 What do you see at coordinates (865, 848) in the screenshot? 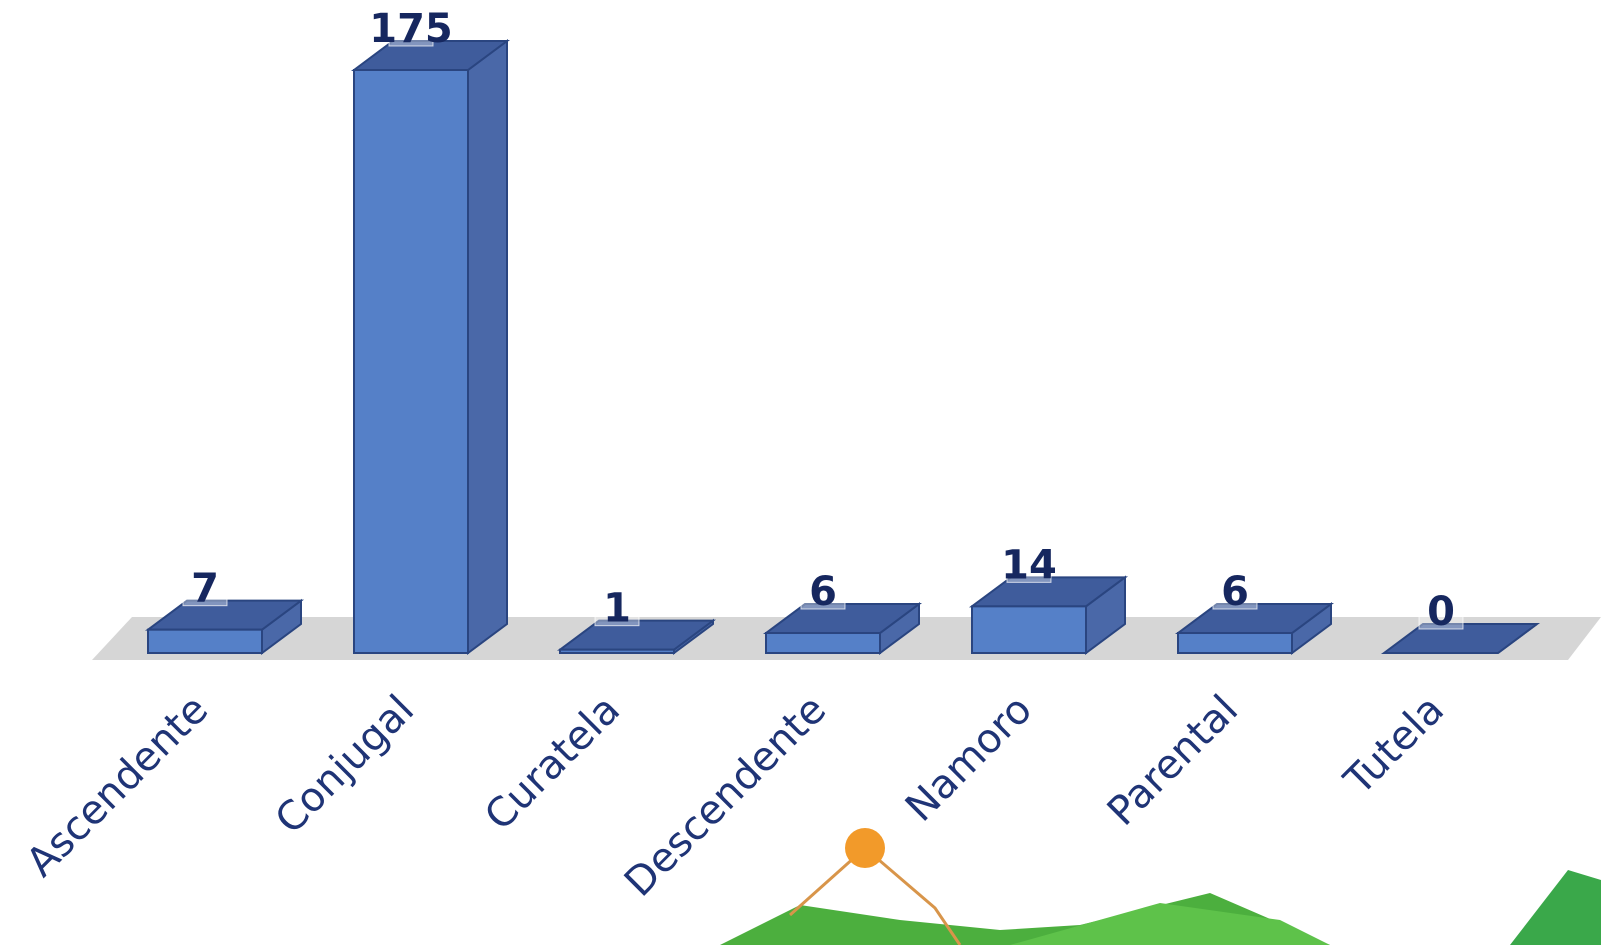
I see `sun` at bounding box center [865, 848].